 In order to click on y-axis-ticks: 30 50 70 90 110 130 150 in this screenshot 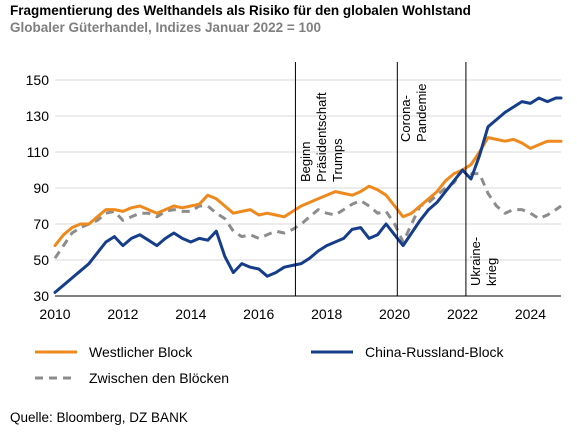, I will do `click(38, 188)`.